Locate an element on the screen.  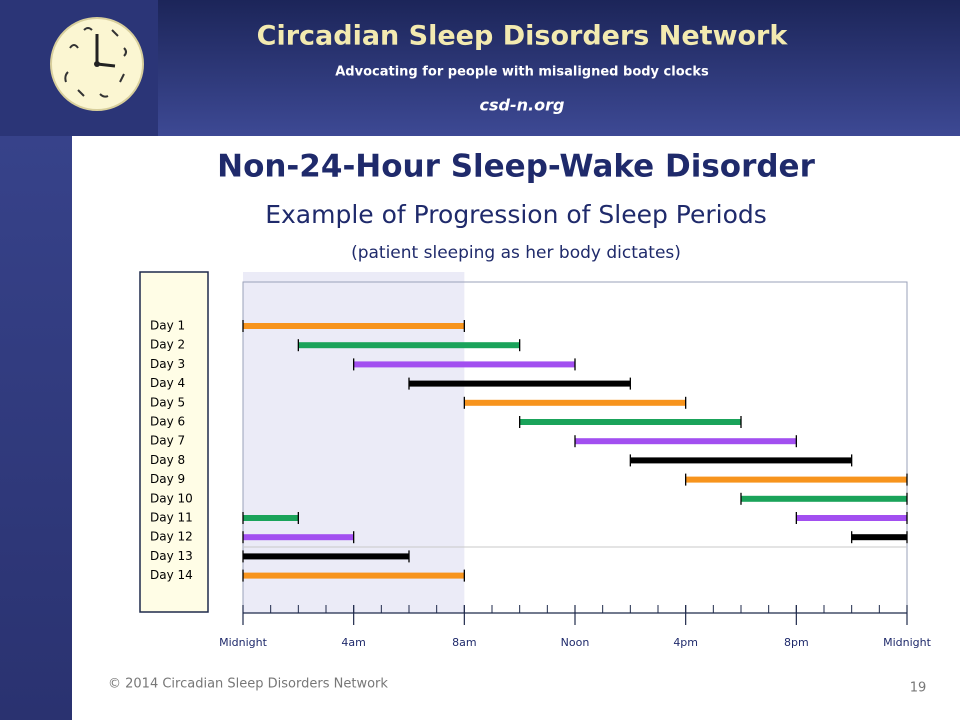
row-label: Day 7 is located at coordinates (167, 441).